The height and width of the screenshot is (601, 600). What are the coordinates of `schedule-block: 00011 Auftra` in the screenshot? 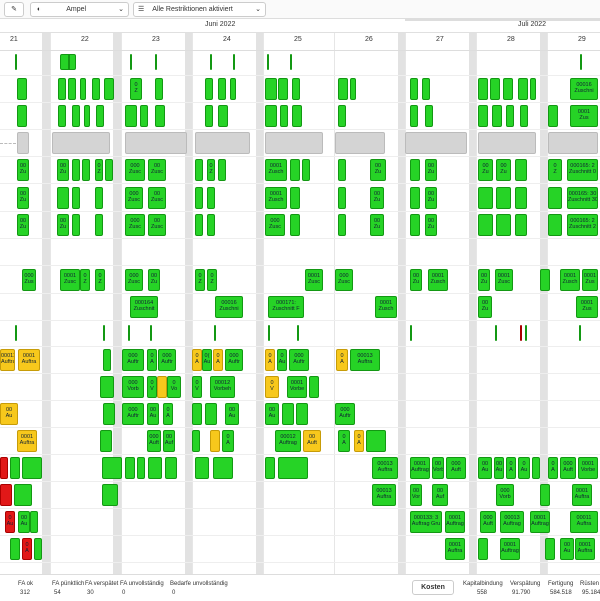 It's located at (584, 522).